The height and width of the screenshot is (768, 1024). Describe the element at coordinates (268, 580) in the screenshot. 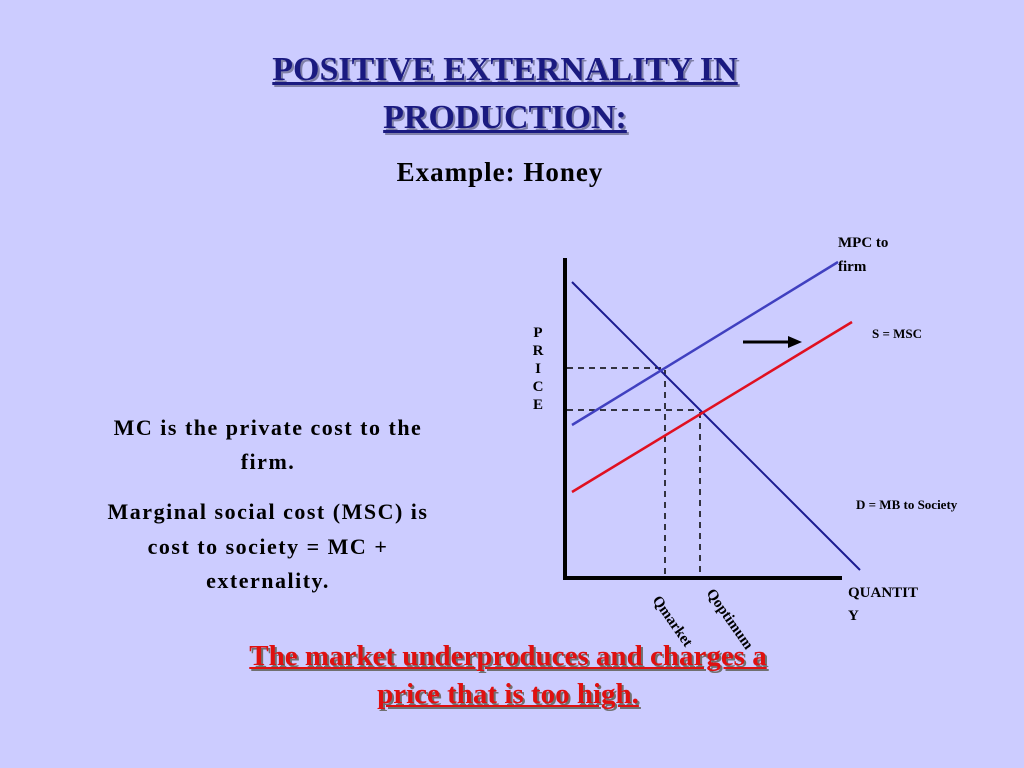

I see `note-line: externality.` at that location.